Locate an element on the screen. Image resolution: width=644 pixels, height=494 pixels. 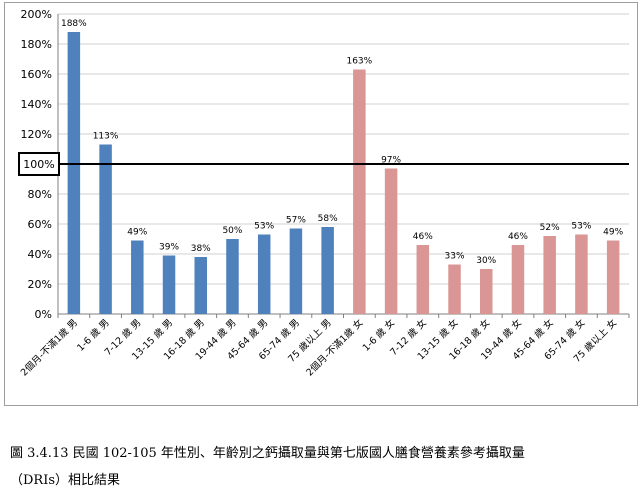
x-category-label: 2個月-不滿1歲 女 is located at coordinates (335, 348).